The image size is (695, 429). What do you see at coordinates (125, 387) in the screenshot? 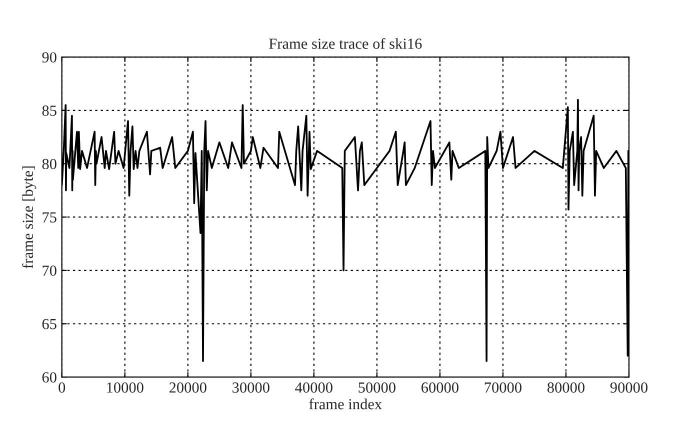
I see `x-tick-label: 10000` at bounding box center [125, 387].